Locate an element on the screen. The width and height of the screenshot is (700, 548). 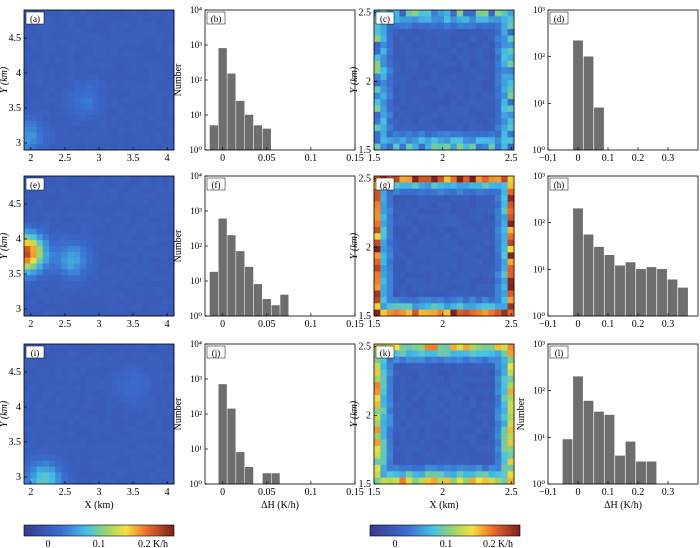
panel-label-box-k is located at coordinates (385, 352).